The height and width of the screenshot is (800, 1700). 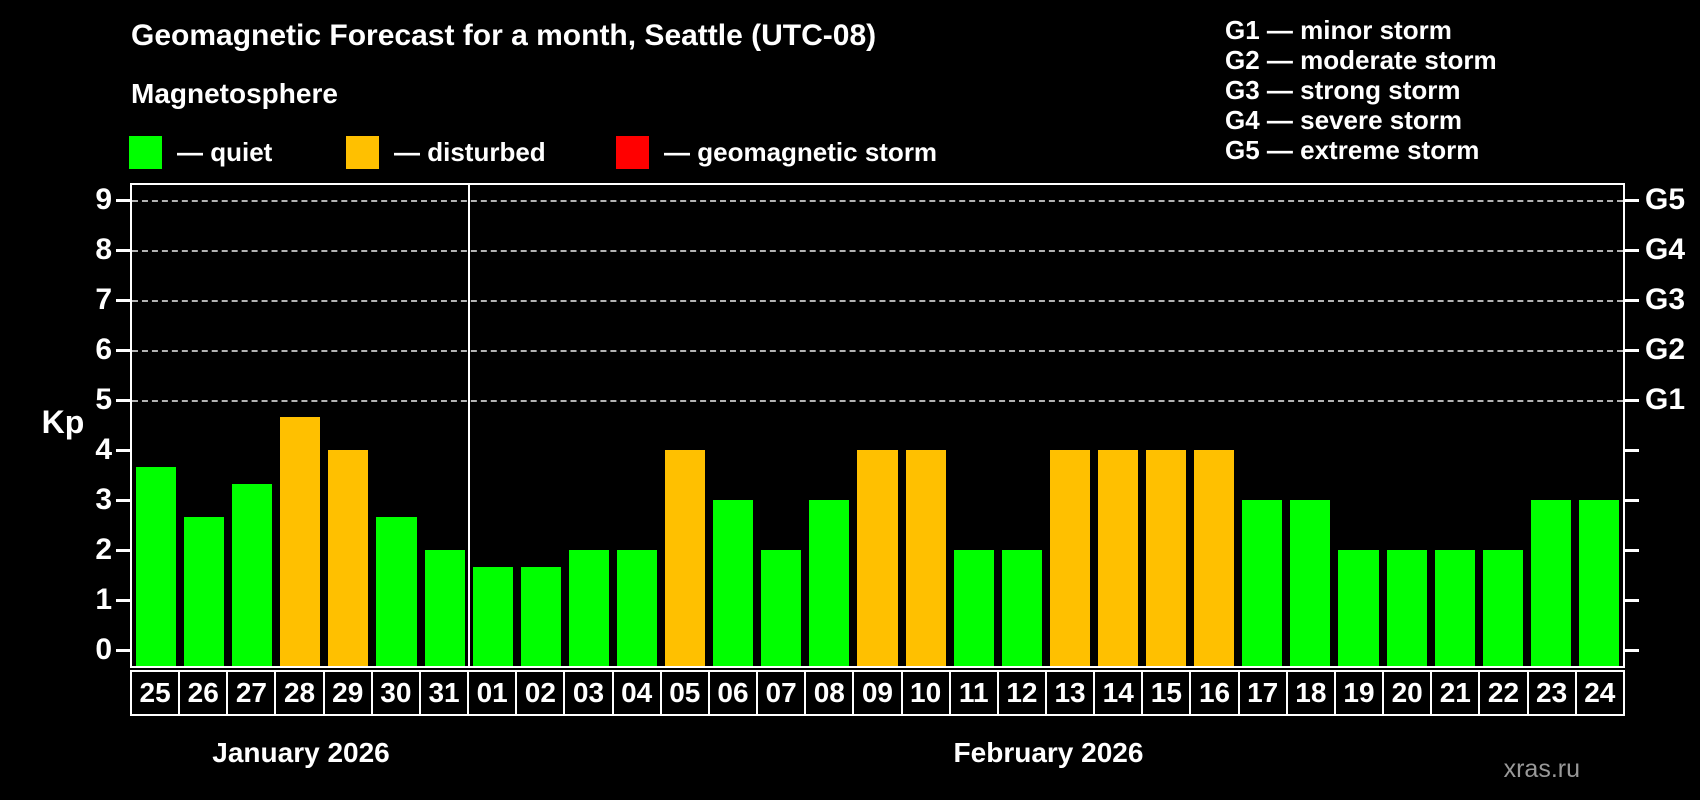 What do you see at coordinates (877, 301) in the screenshot?
I see `grid-line-kp7` at bounding box center [877, 301].